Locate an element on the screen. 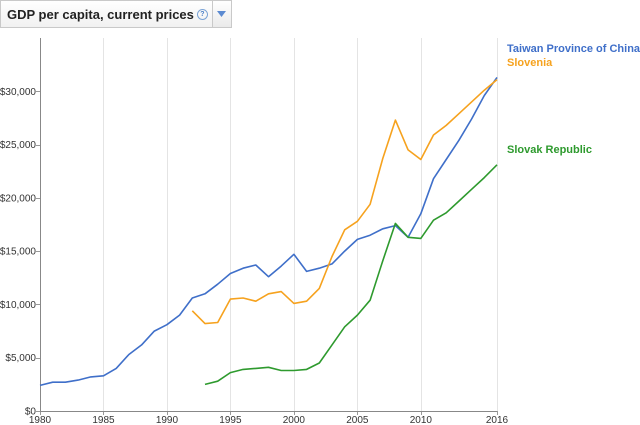 The height and width of the screenshot is (425, 640). y-tick-label: $15,000 is located at coordinates (18, 252).